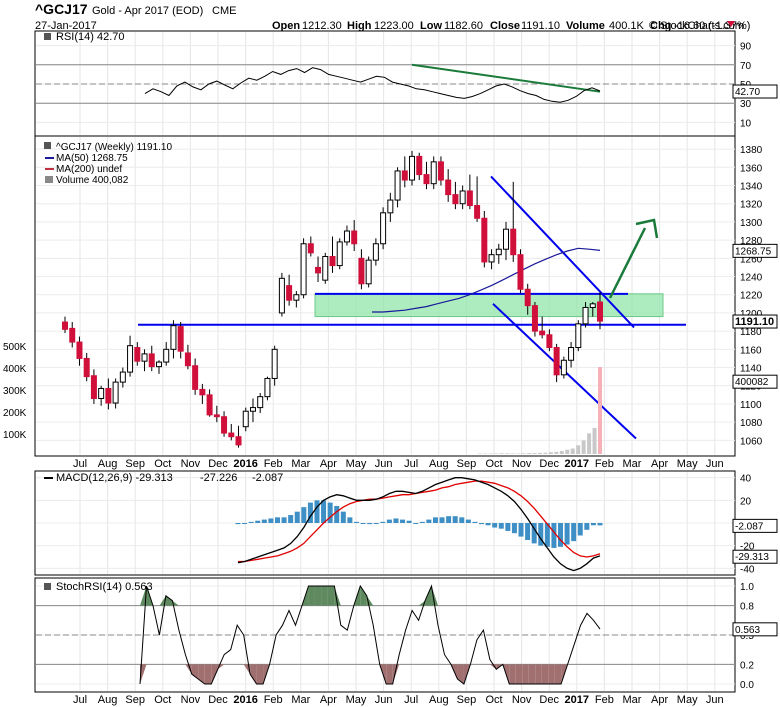 The image size is (780, 707). Describe the element at coordinates (755, 250) in the screenshot. I see `ma50-last-value-box` at that location.